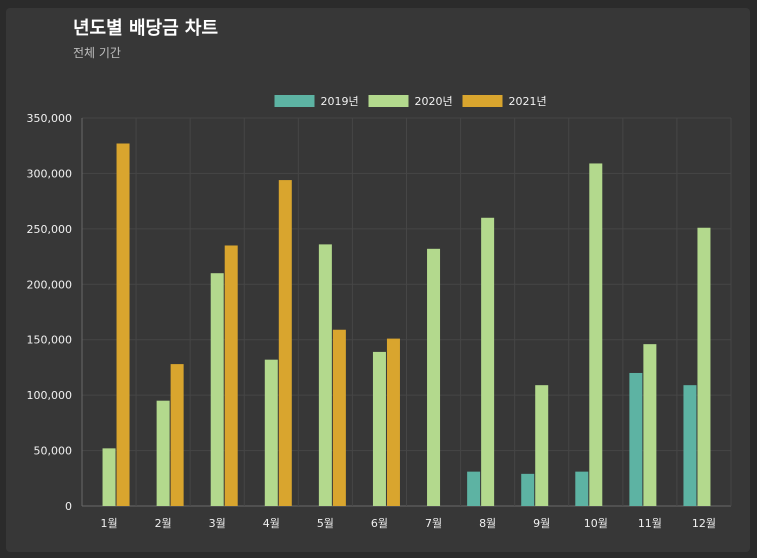  Describe the element at coordinates (50, 340) in the screenshot. I see `y-tick-label: 150,000` at that location.